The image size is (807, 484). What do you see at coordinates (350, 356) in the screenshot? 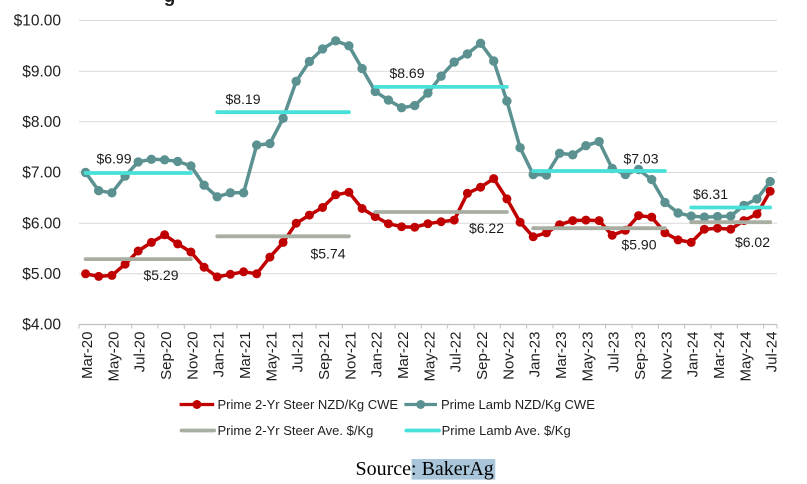
I see `svg-text: Nov-21` at bounding box center [350, 356].